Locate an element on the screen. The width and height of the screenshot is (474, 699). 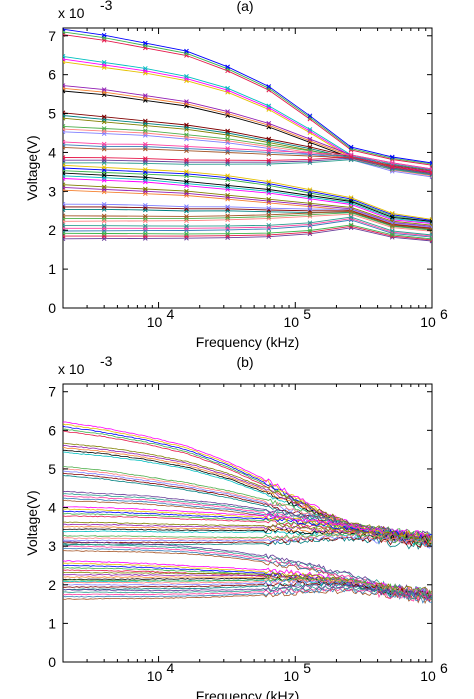
y-tick-label: 4 is located at coordinates (52, 152).